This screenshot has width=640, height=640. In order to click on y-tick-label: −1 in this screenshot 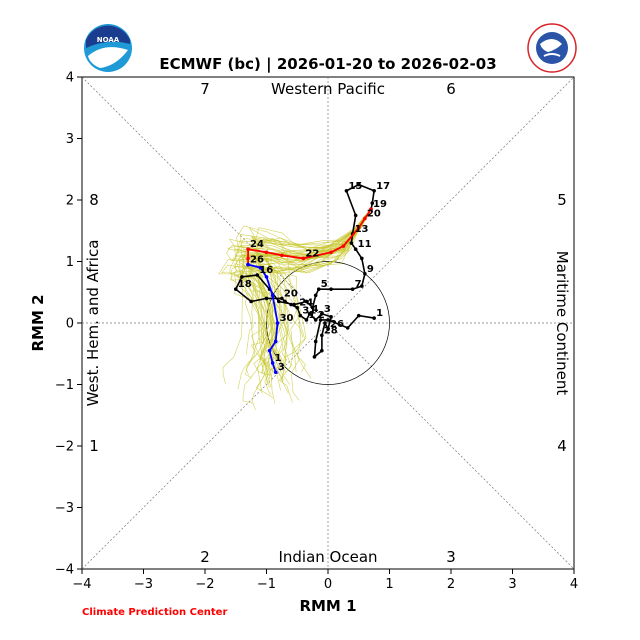, I will do `click(64, 385)`.